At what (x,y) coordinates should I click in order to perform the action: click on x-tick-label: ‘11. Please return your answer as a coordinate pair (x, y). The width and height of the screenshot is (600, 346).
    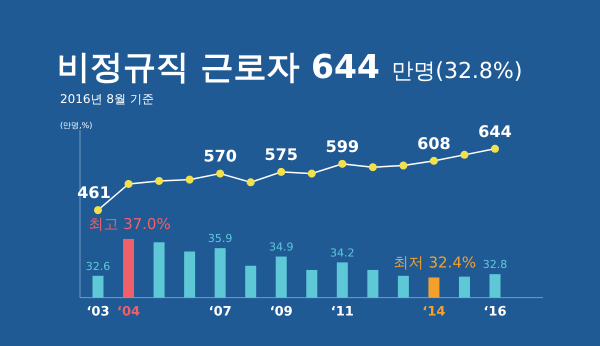
    Looking at the image, I should click on (342, 312).